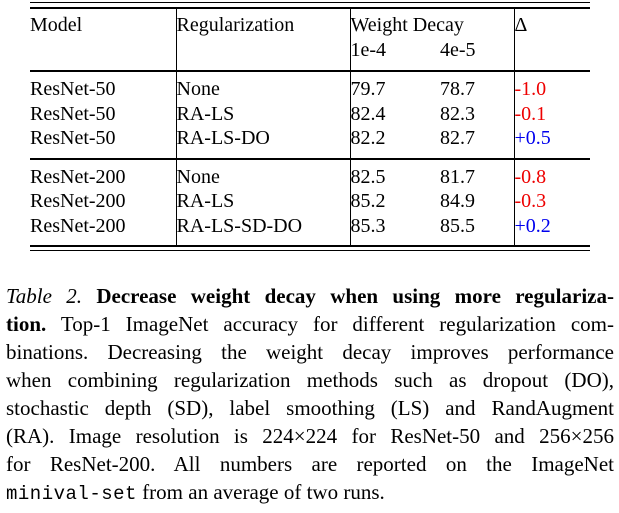 The image size is (619, 513). Describe the element at coordinates (394, 173) in the screenshot. I see `cell-wd-1e-4: 82.5` at that location.